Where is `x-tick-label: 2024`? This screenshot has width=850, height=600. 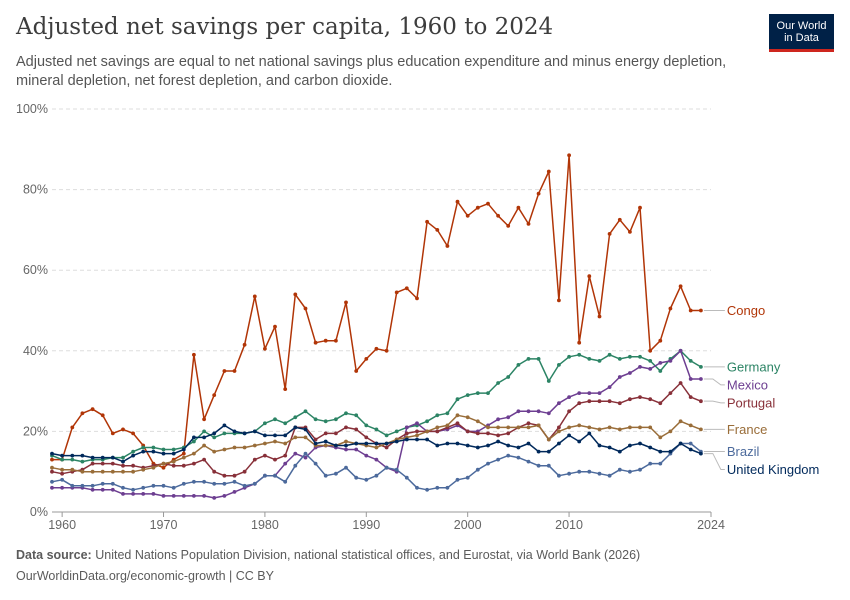 x-tick-label: 2024 is located at coordinates (711, 525).